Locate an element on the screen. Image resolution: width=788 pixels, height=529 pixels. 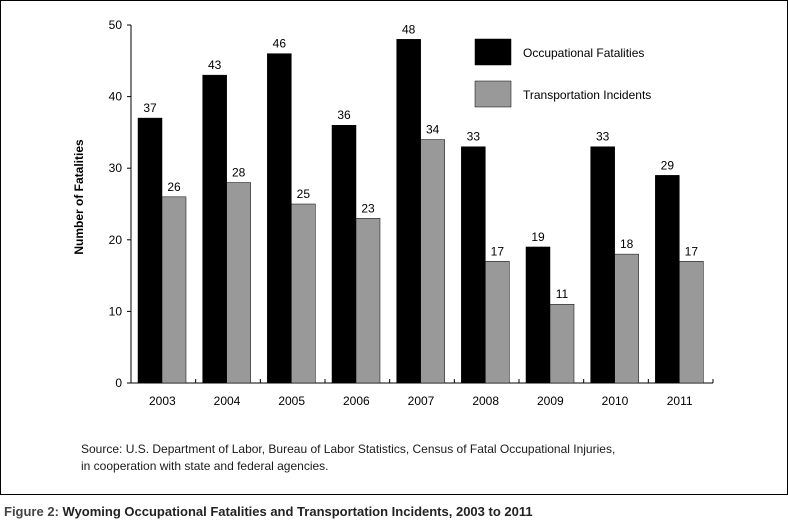
y-tick-label: 30 is located at coordinates (116, 168).